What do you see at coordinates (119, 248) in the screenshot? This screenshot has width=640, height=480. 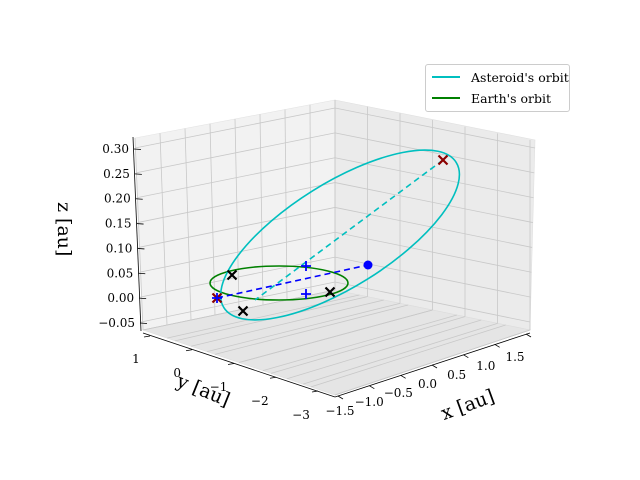 I see `z-tick-label: 0.10` at bounding box center [119, 248].